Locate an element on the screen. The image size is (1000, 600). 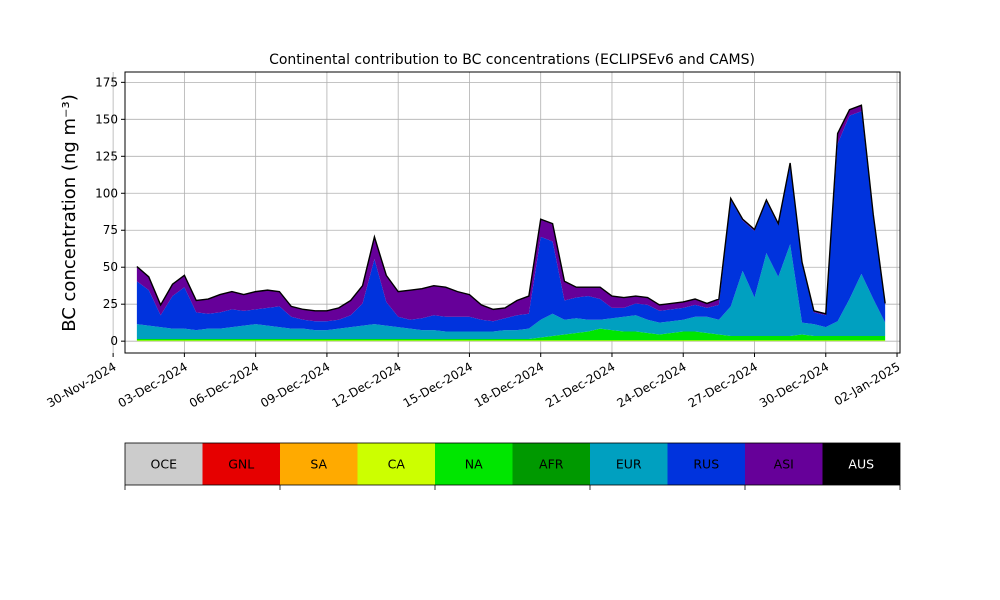
y-axis-label: BC concentration (ng m⁻³) is located at coordinates (69, 213).